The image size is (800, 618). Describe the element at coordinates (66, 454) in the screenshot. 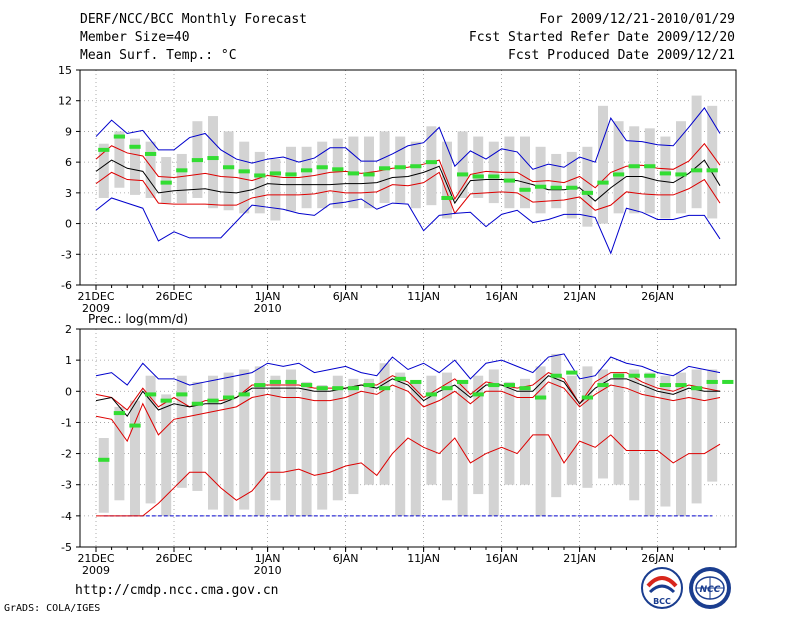

I see `y-tick-label: -2` at that location.